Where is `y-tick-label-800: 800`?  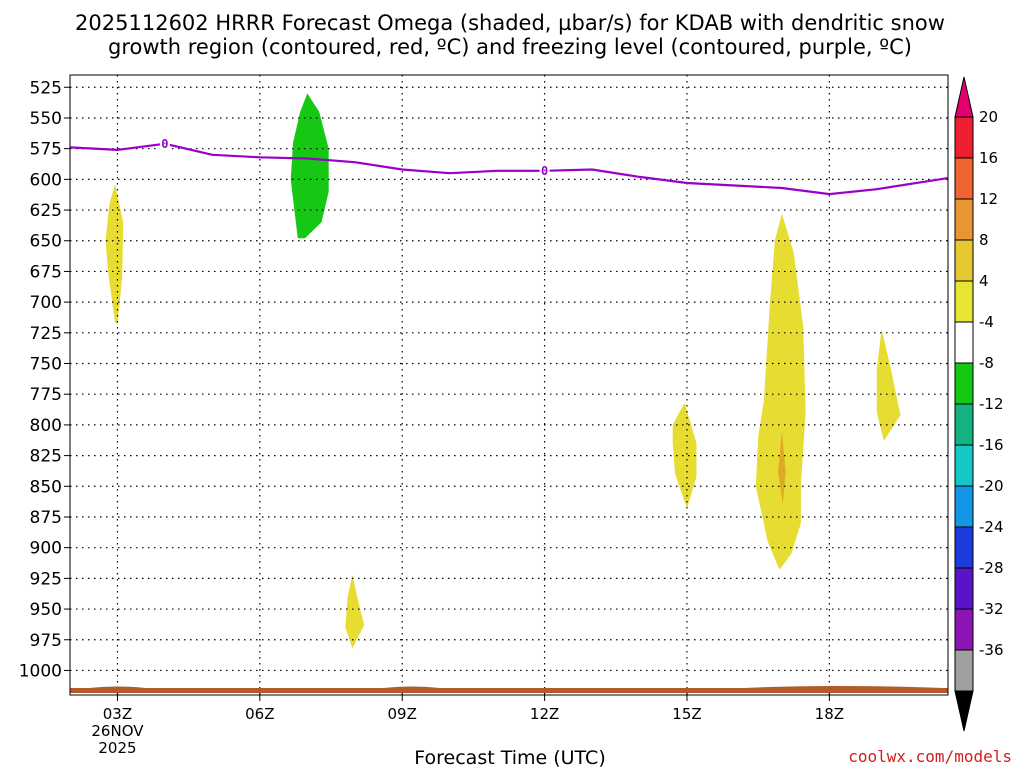
y-tick-label-800: 800 is located at coordinates (46, 426).